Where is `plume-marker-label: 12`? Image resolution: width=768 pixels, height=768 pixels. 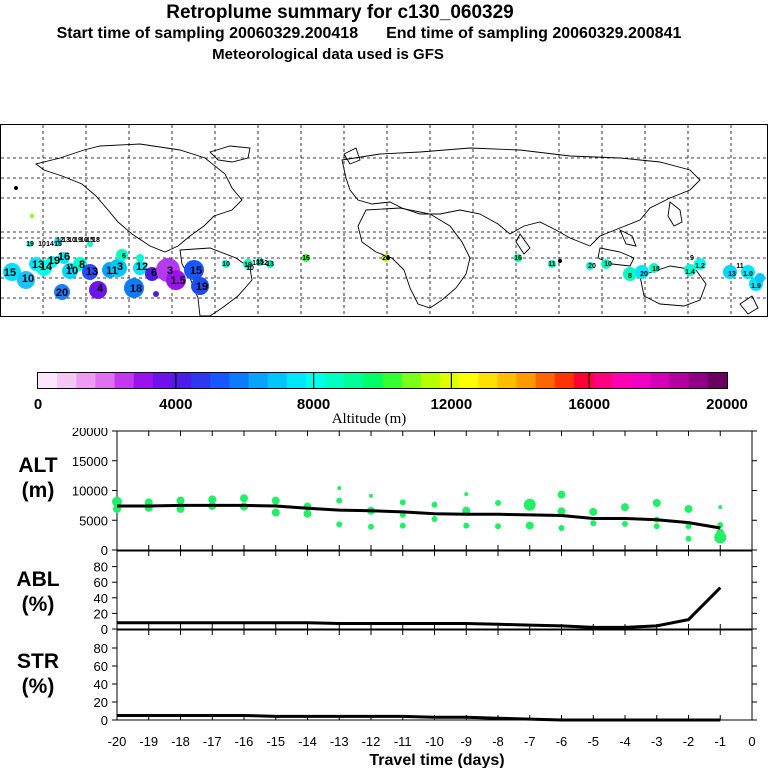
plume-marker-label: 12 is located at coordinates (60, 240).